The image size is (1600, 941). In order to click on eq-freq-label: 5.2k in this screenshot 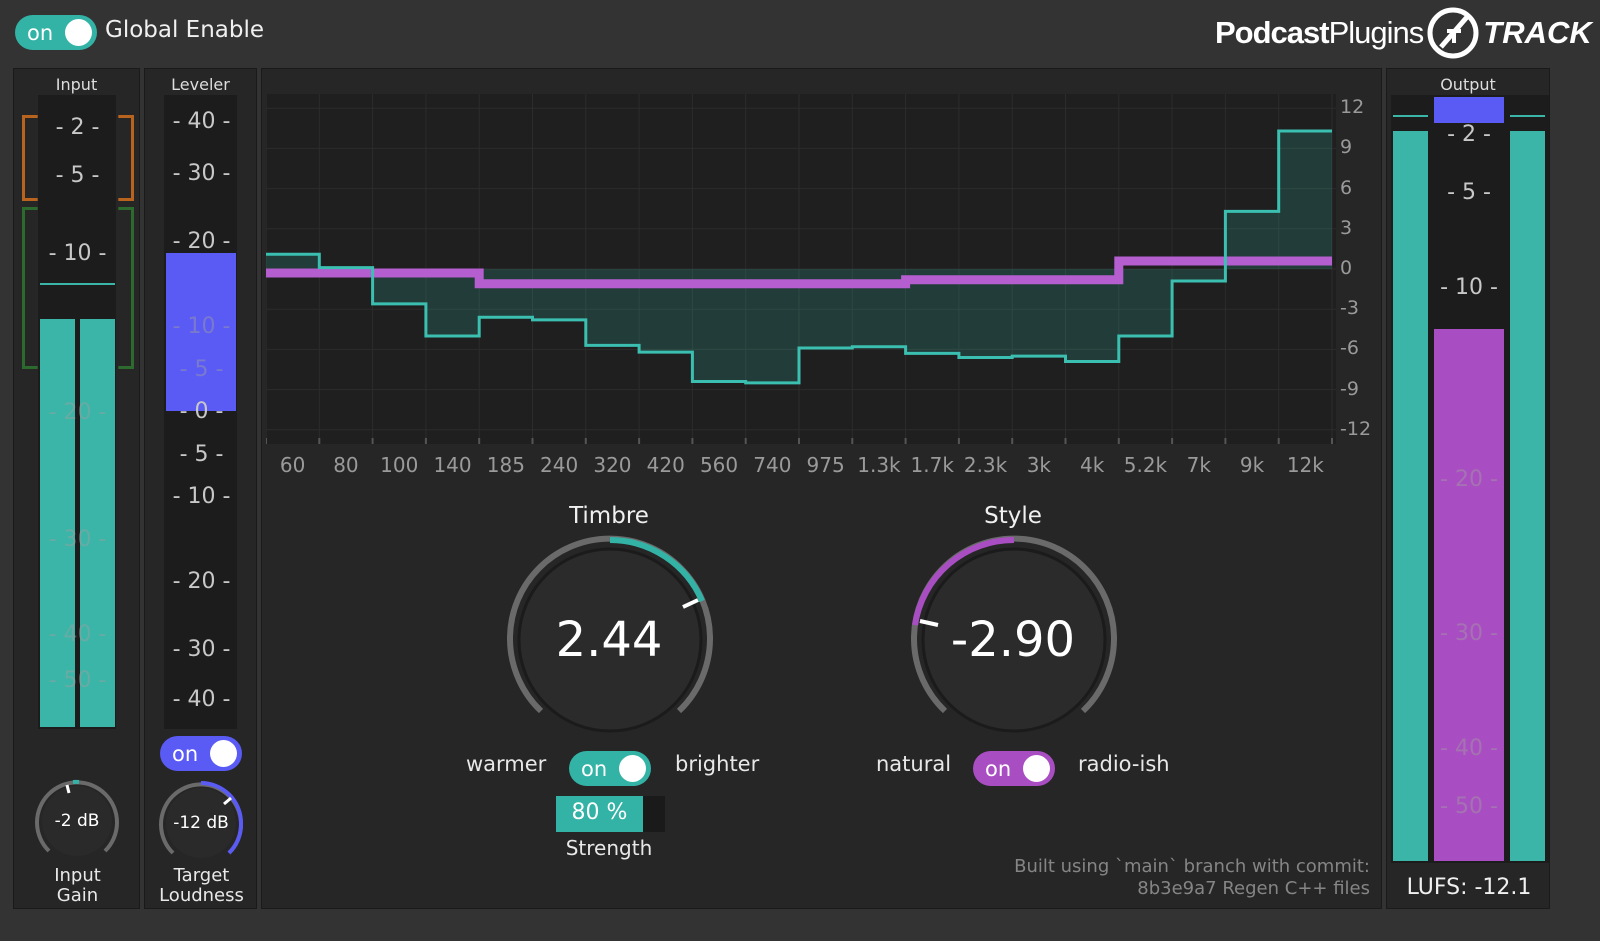, I will do `click(1145, 465)`.